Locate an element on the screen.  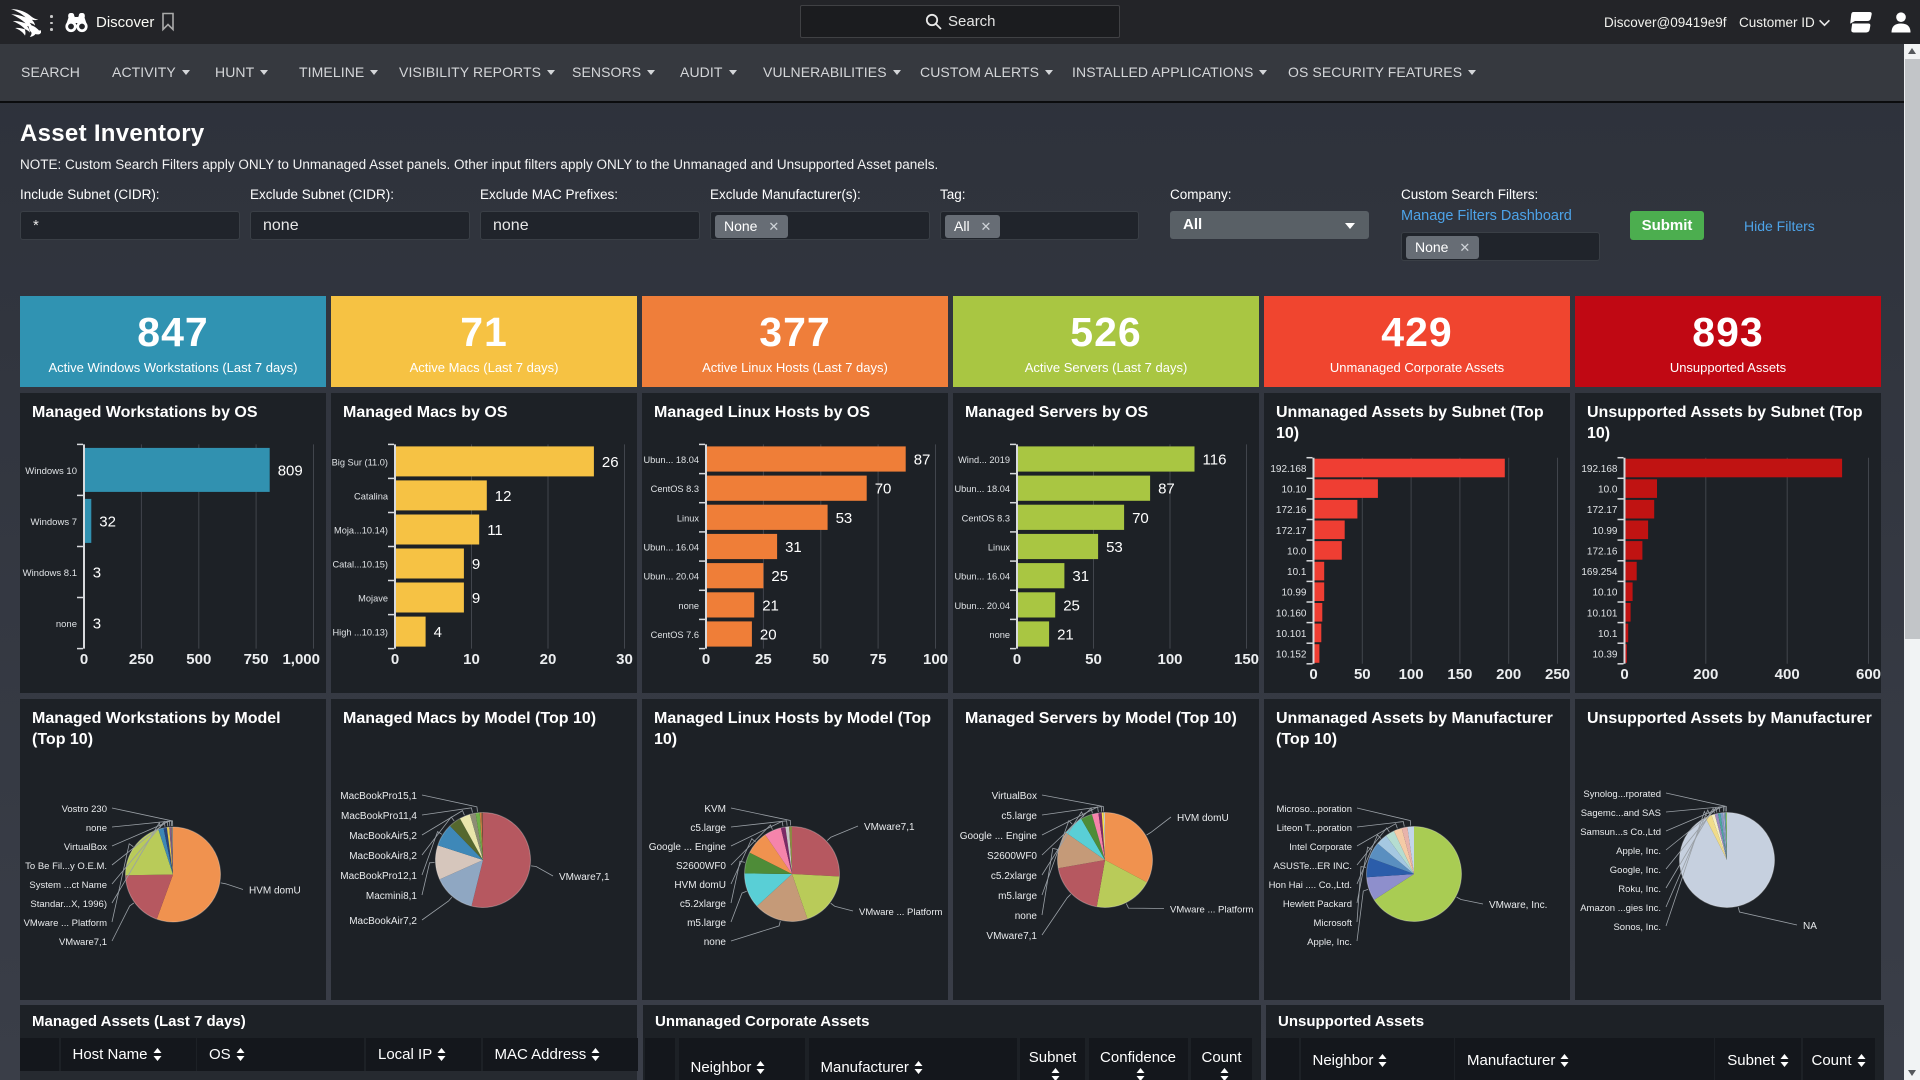
svg-text: Microsoft is located at coordinates (1332, 923).